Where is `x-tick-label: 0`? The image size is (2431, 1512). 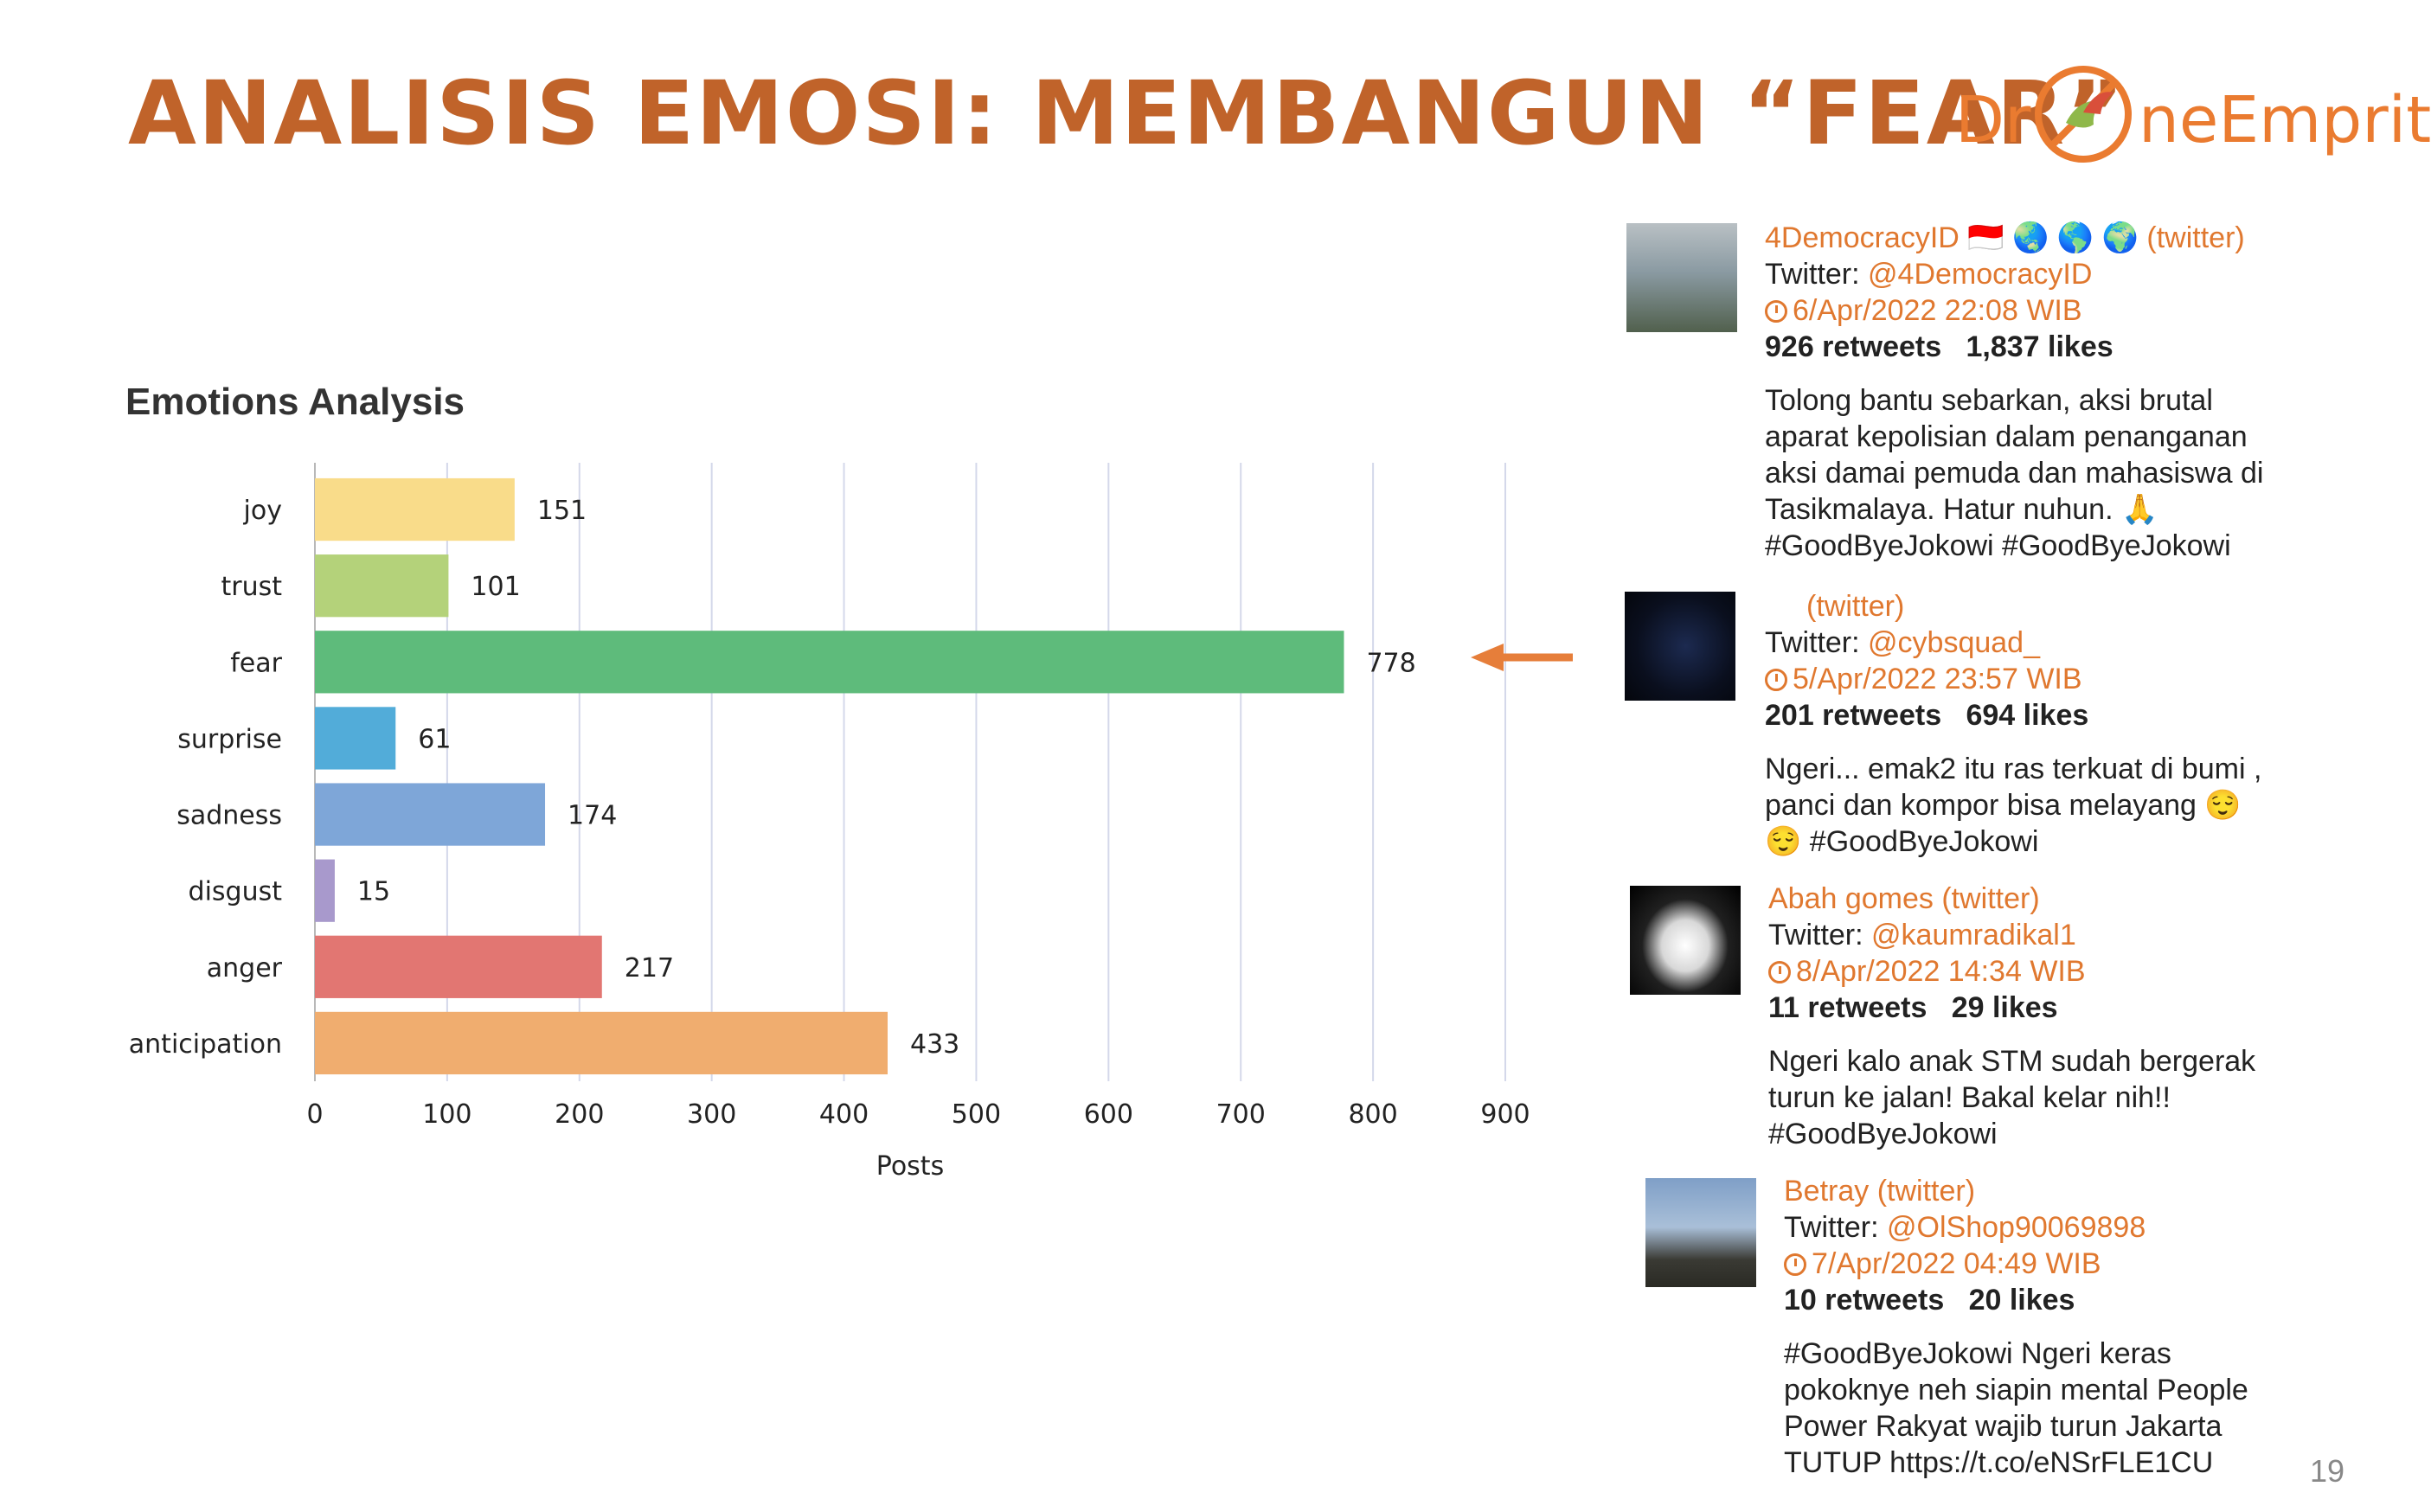
x-tick-label: 0 is located at coordinates (314, 1114).